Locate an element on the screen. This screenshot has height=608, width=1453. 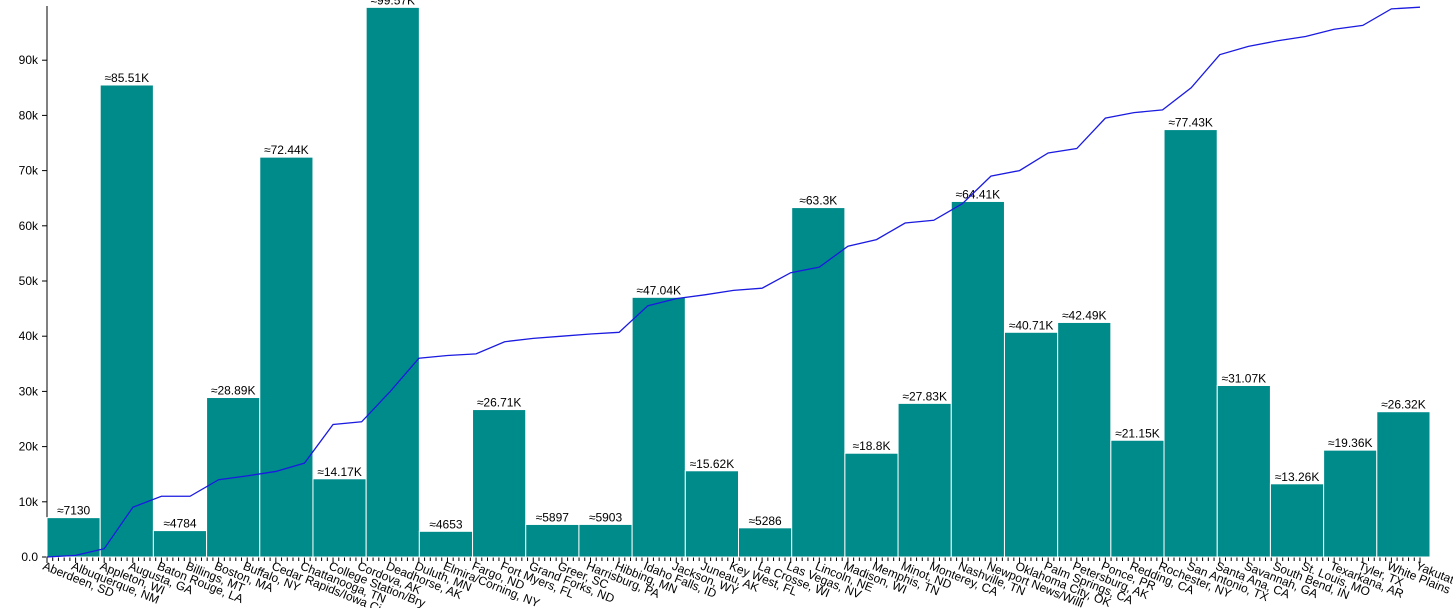
y-tick-label: 50k is located at coordinates (29, 281).